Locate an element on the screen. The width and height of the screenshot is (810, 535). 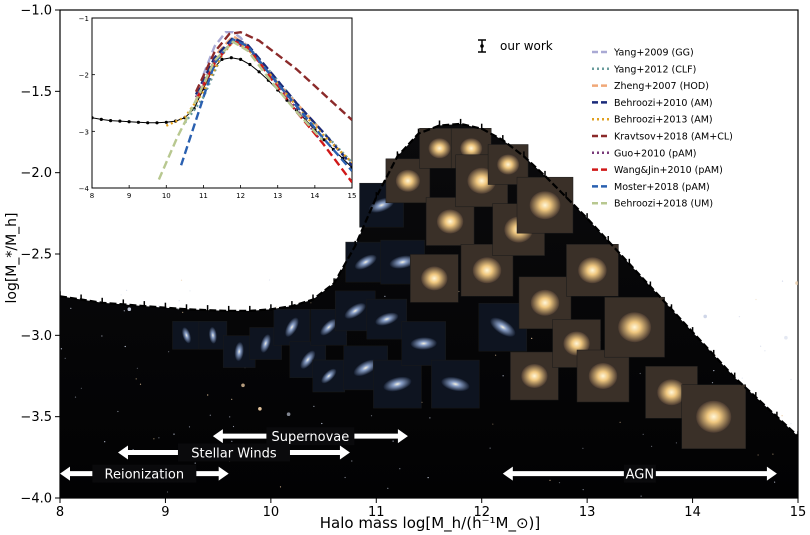
arrow-head-left is located at coordinates (122, 452).